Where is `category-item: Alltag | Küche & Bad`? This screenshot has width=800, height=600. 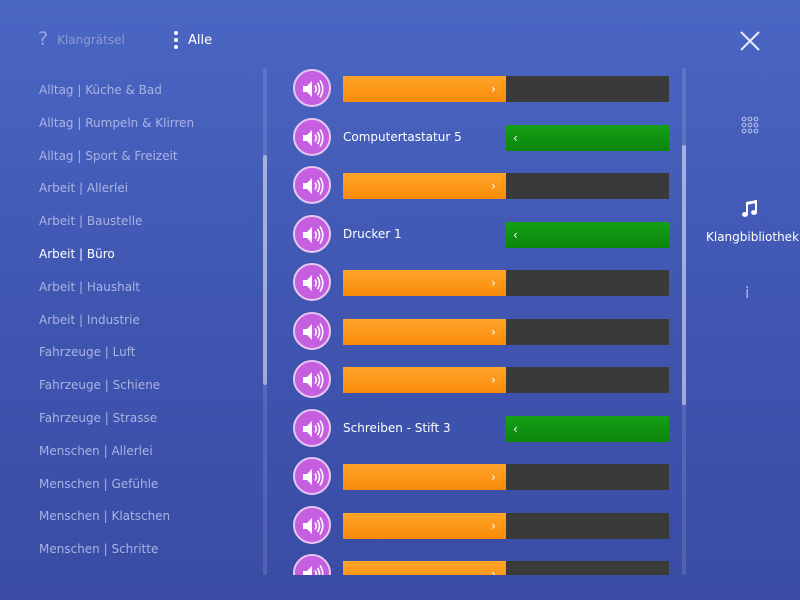
category-item: Alltag | Küche & Bad is located at coordinates (100, 90).